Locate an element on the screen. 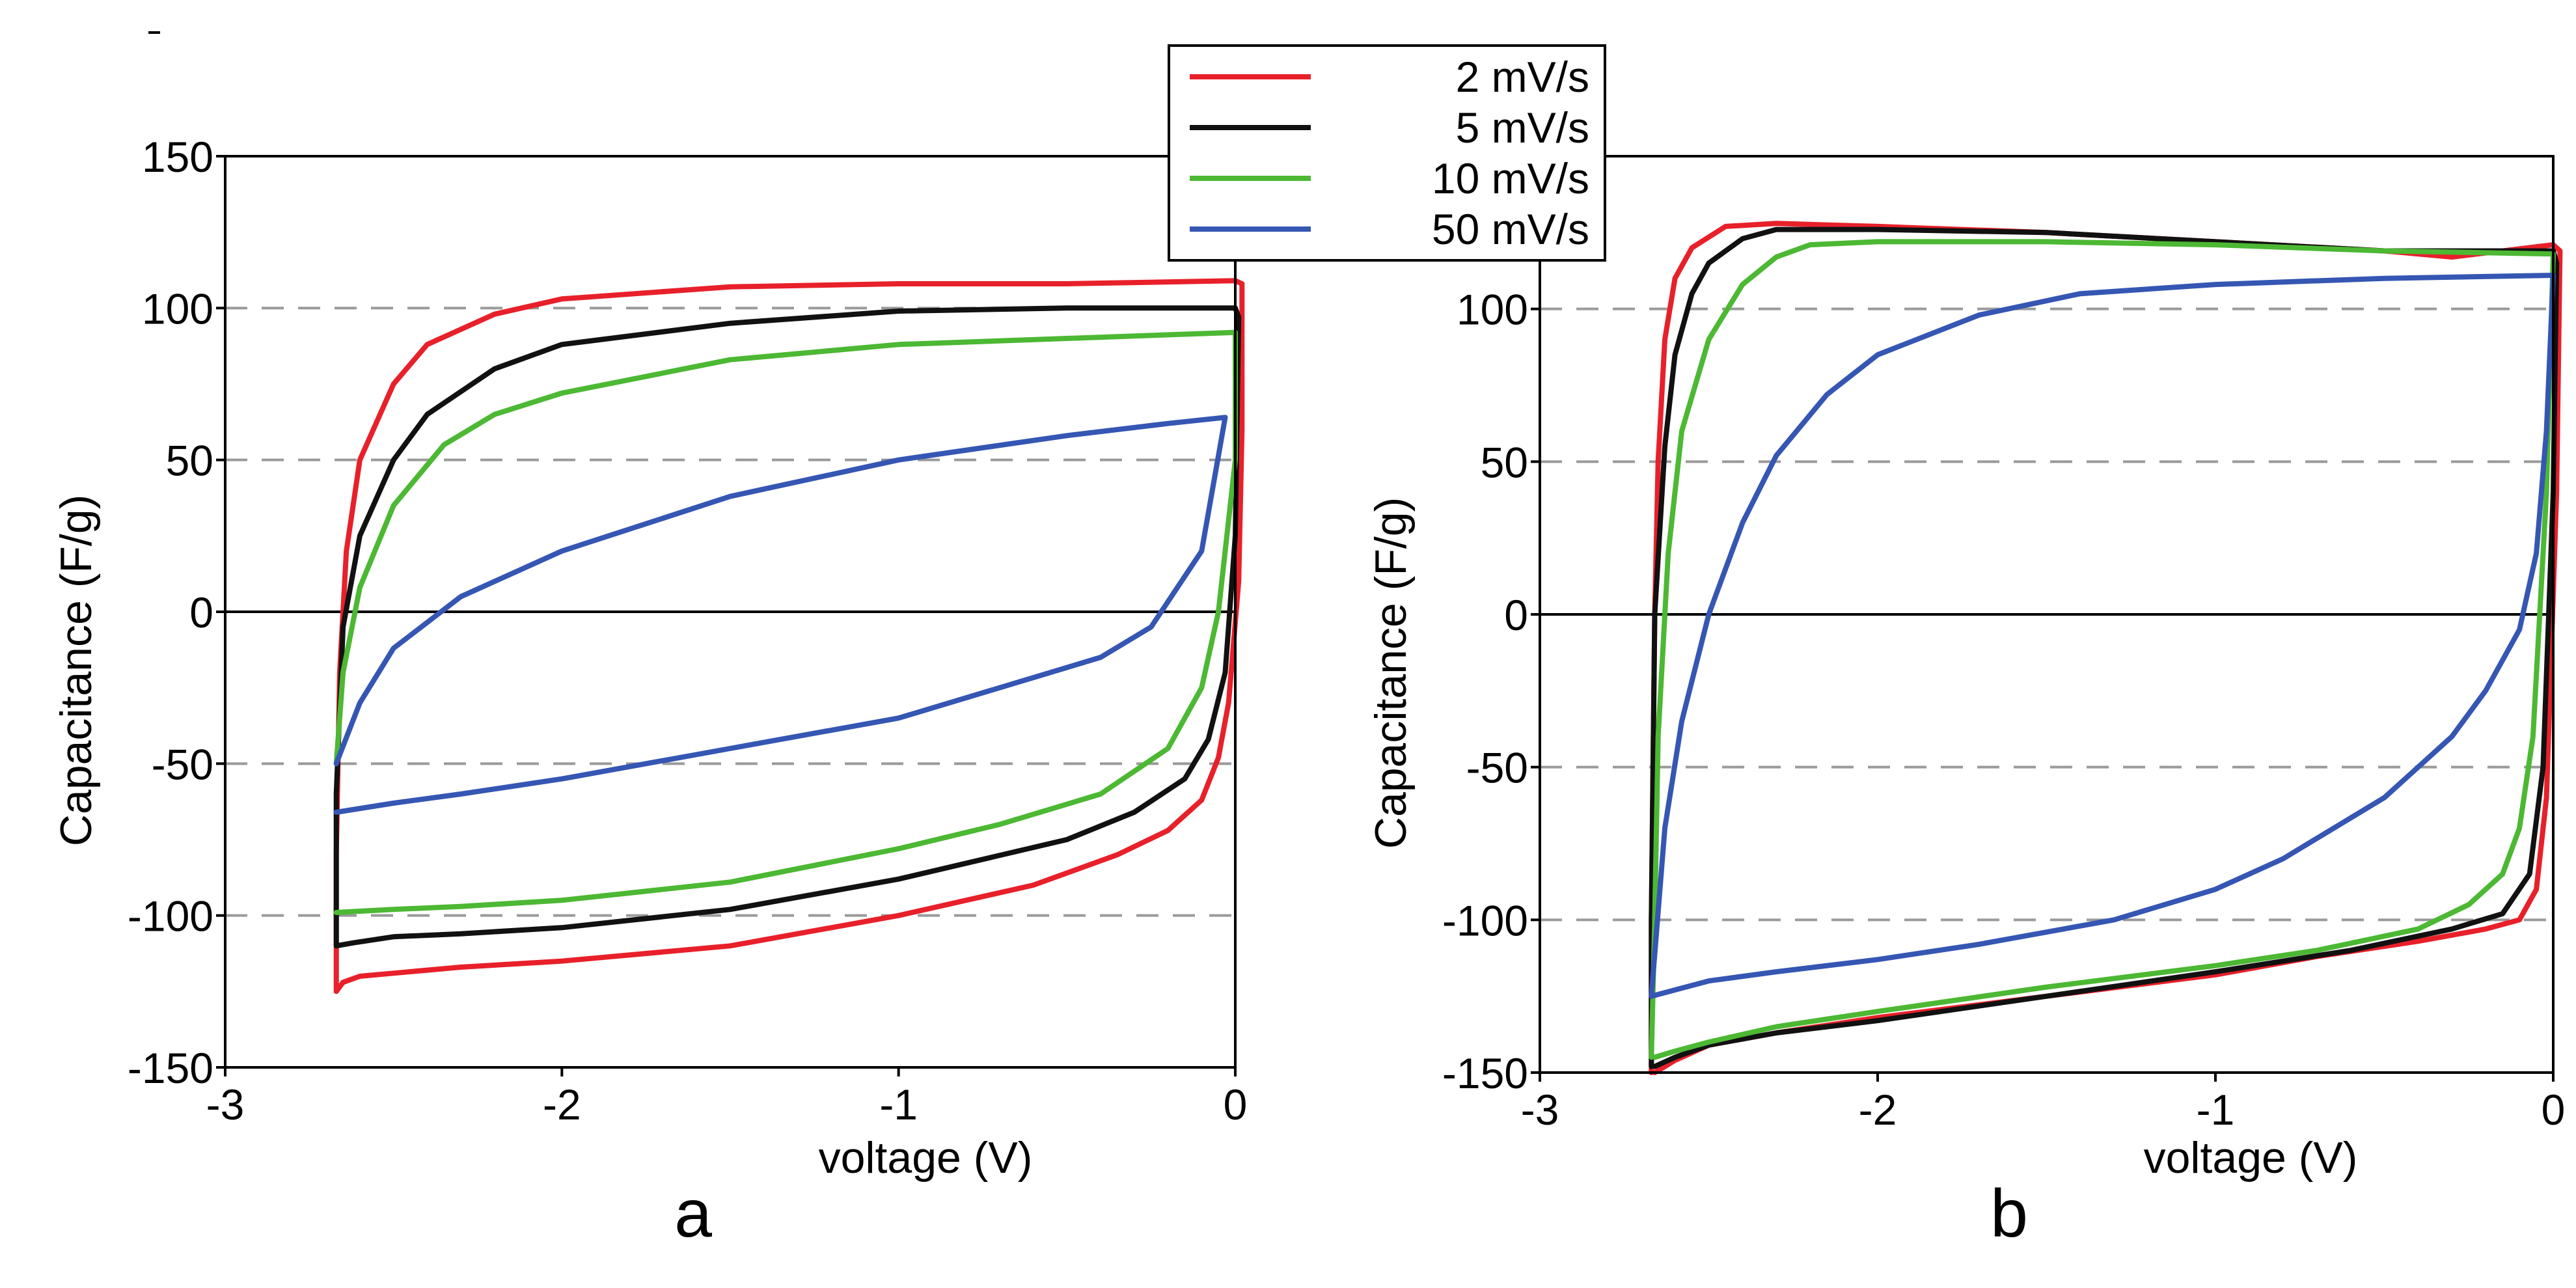  legend-label: 10 mV/s is located at coordinates (1511, 178).